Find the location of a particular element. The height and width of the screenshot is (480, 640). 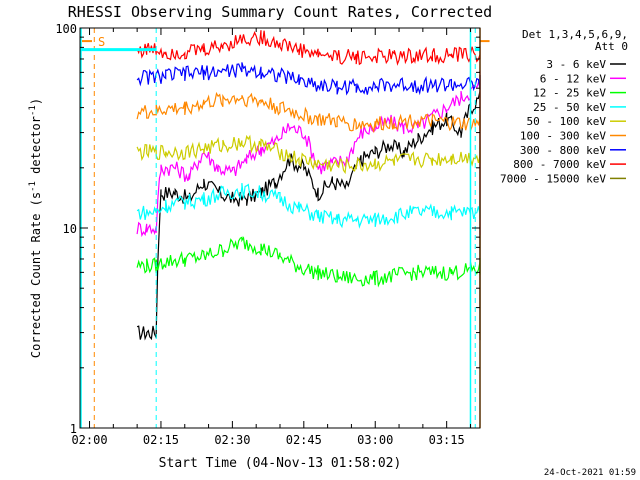

y-tick-label-2: 100 is located at coordinates (66, 29).